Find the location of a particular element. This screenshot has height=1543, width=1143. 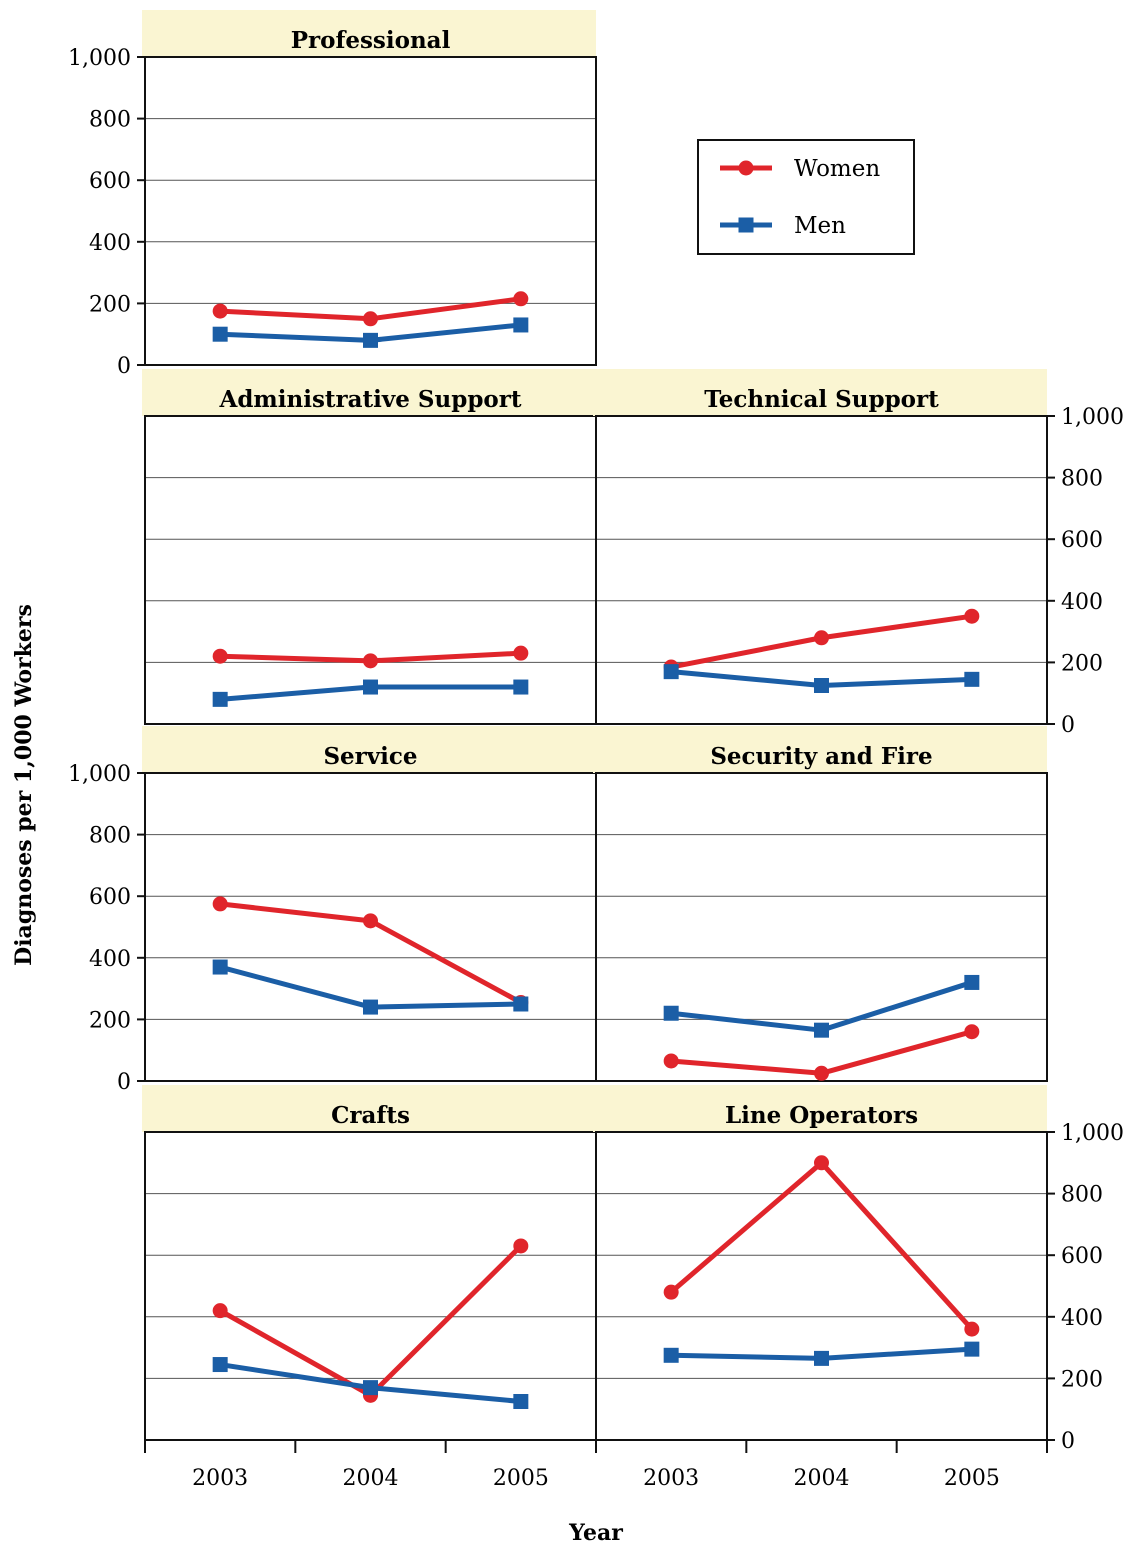

panel-technical-support: Technical Support 0 200 400 600 800 1,000 is located at coordinates (858, 553).